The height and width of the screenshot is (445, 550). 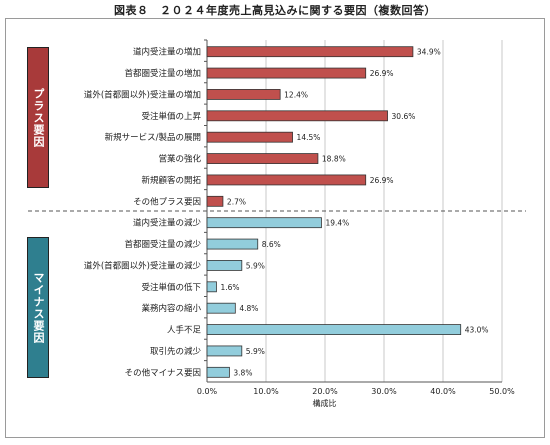 I want to click on group-label-plus: プラス要因, so click(x=38, y=117).